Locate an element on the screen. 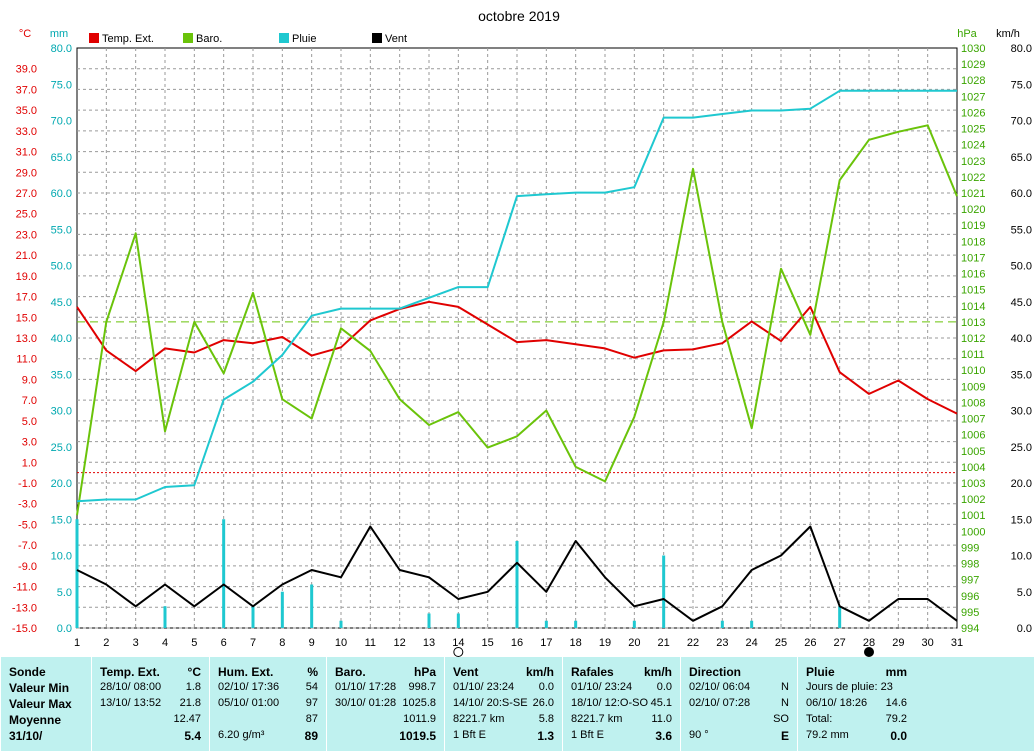 The image size is (1034, 751). baro-tick-label: 1016 is located at coordinates (973, 275).